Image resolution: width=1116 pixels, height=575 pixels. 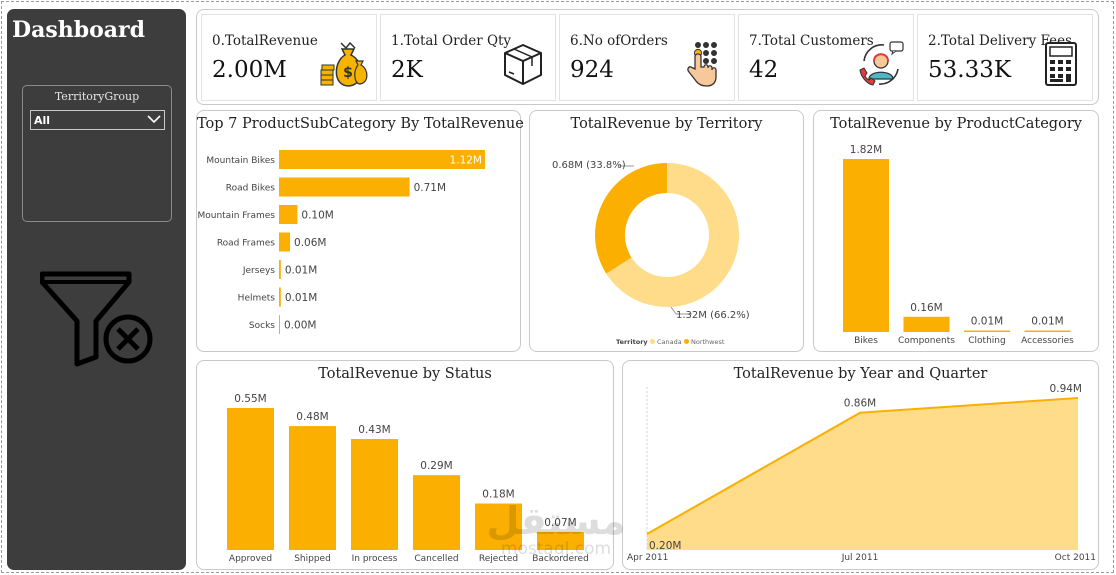 What do you see at coordinates (430, 188) in the screenshot?
I see `data-label: 0.71M` at bounding box center [430, 188].